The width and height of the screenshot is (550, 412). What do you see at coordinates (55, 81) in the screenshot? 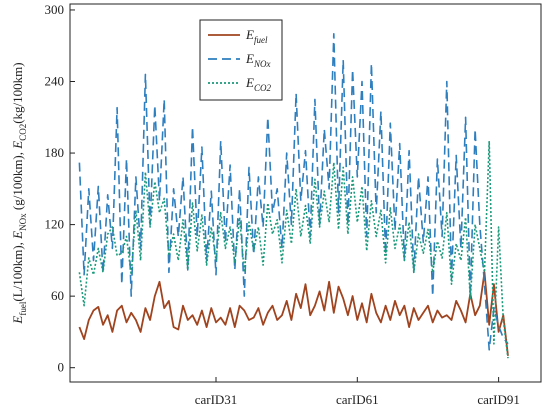
I see `y-tick-label: 240` at bounding box center [55, 81].